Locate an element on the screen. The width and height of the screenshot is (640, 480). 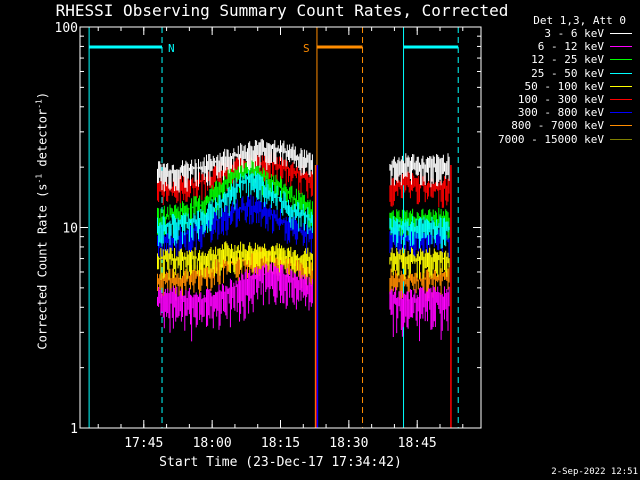
legend-item-label: 50 - 100 keV is located at coordinates (564, 86).